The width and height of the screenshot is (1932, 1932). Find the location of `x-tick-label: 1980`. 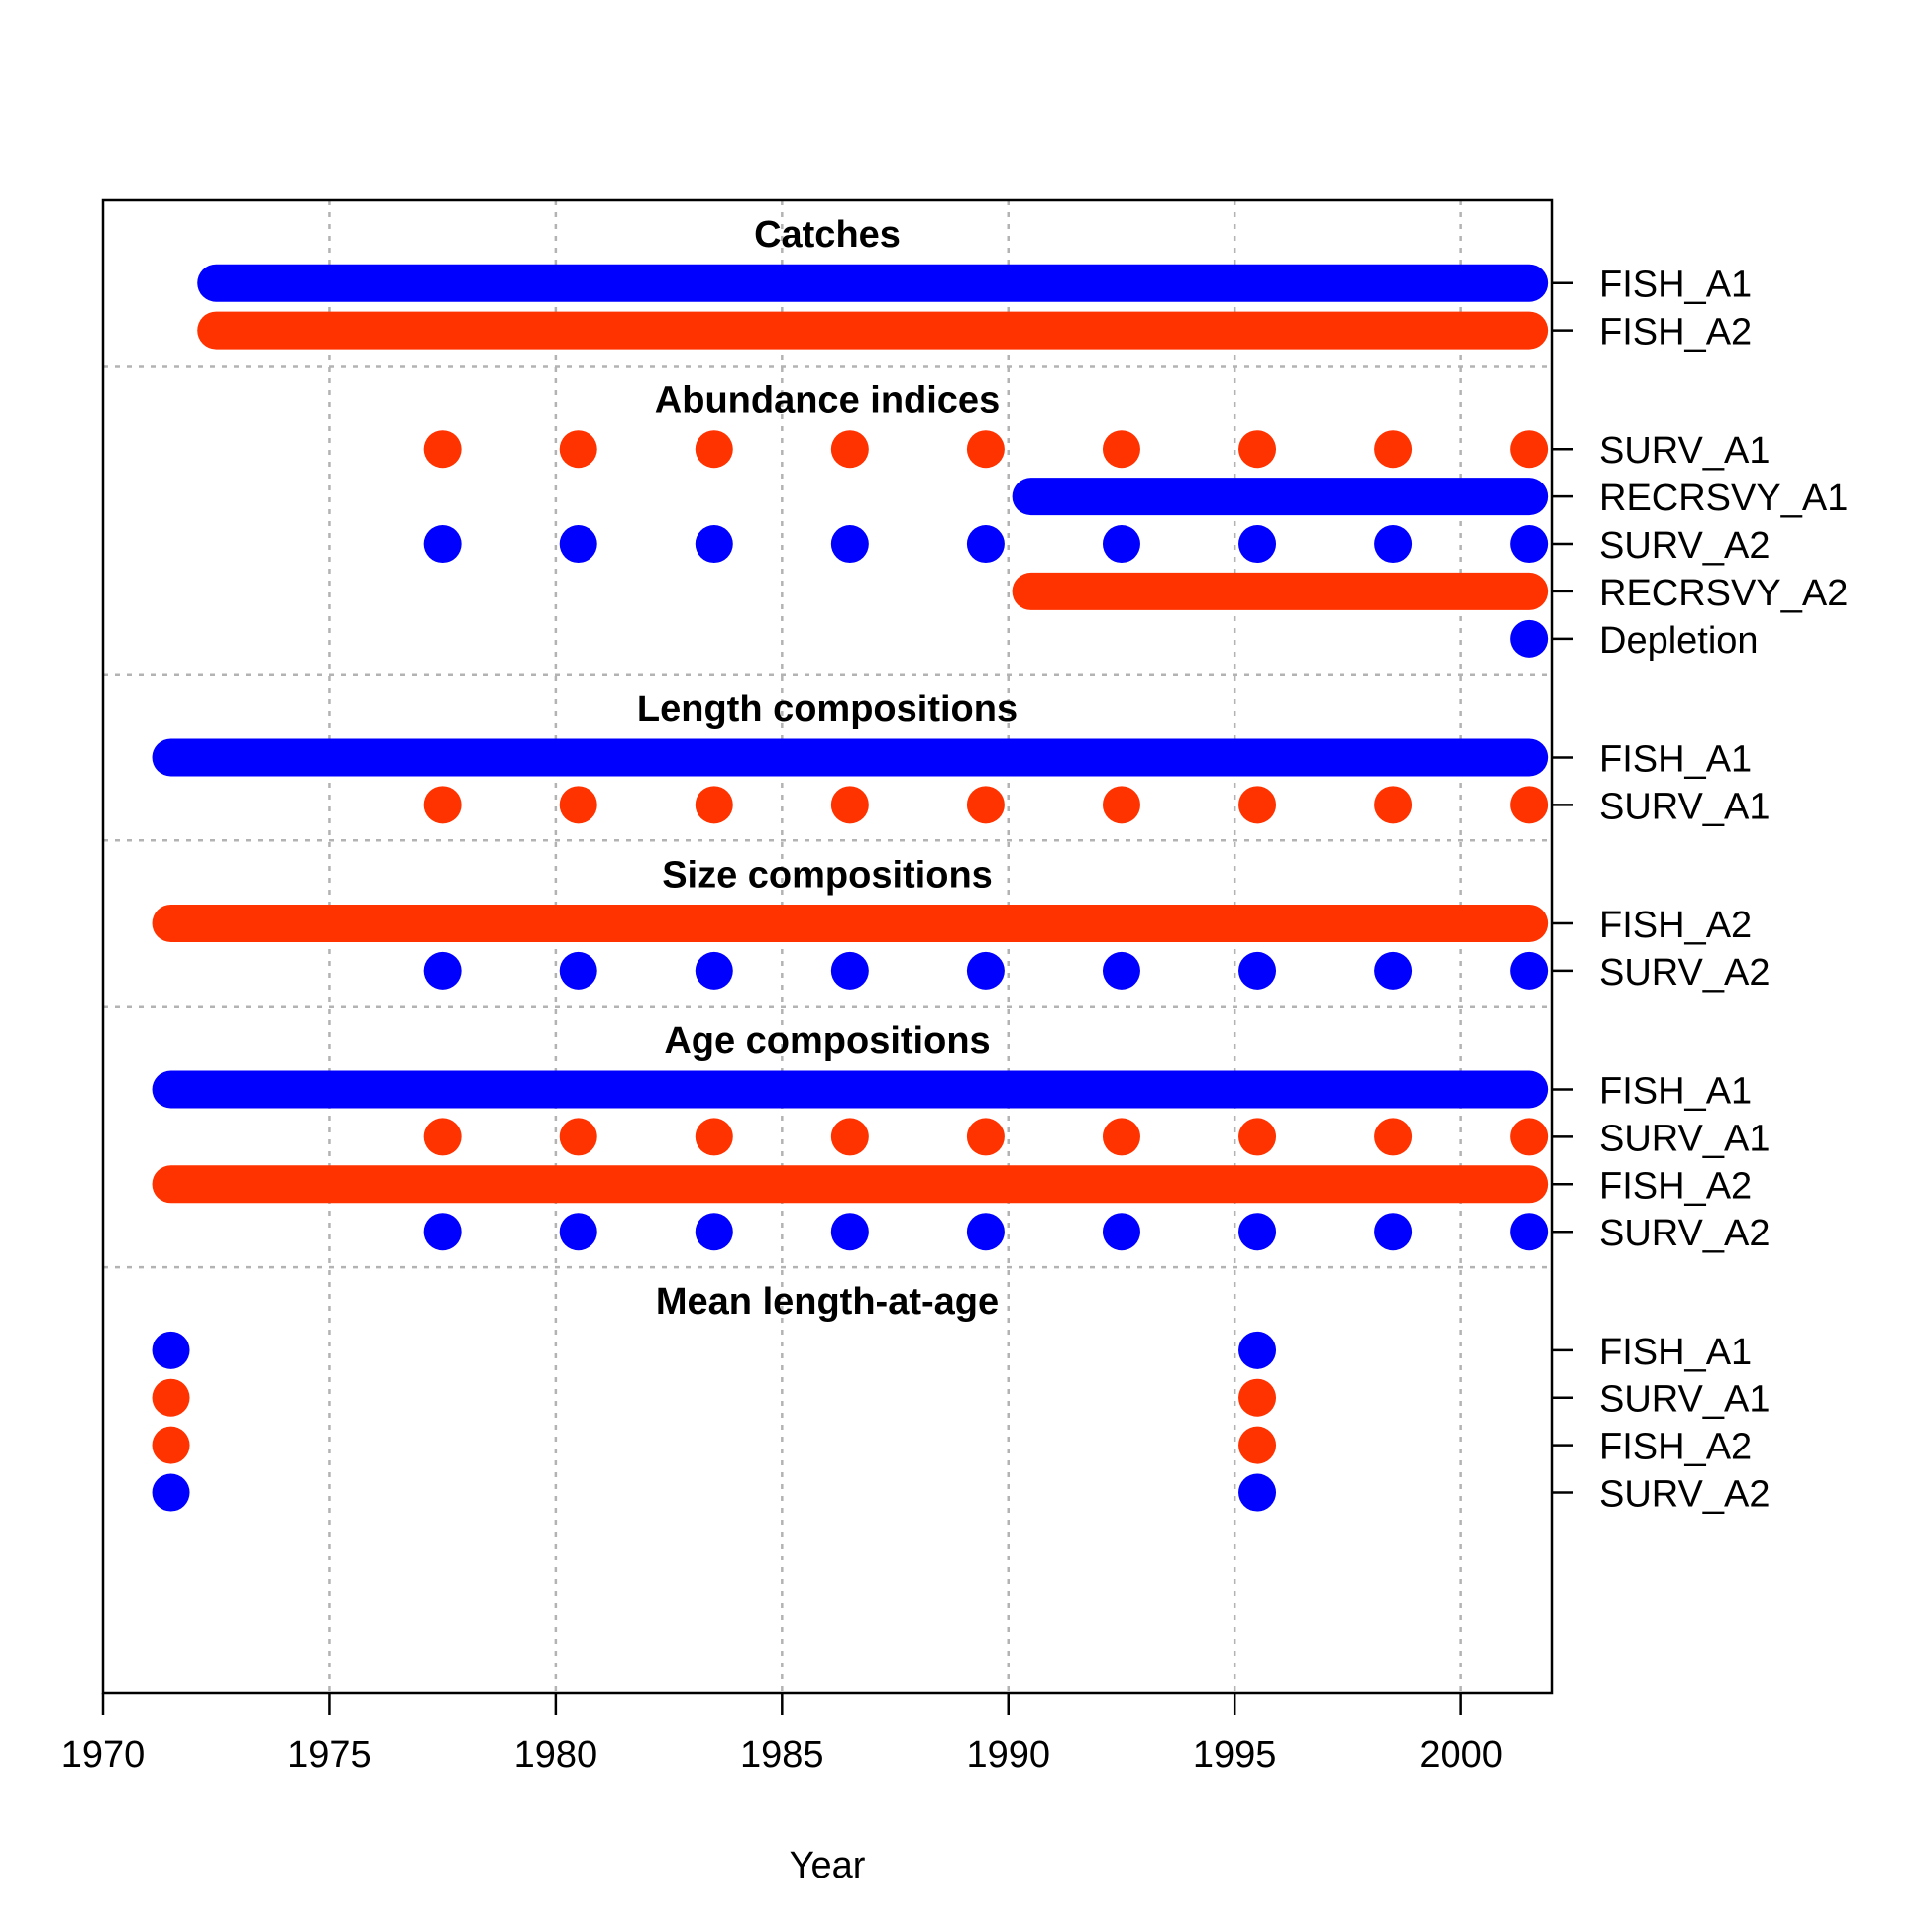

x-tick-label: 1980 is located at coordinates (556, 1754).